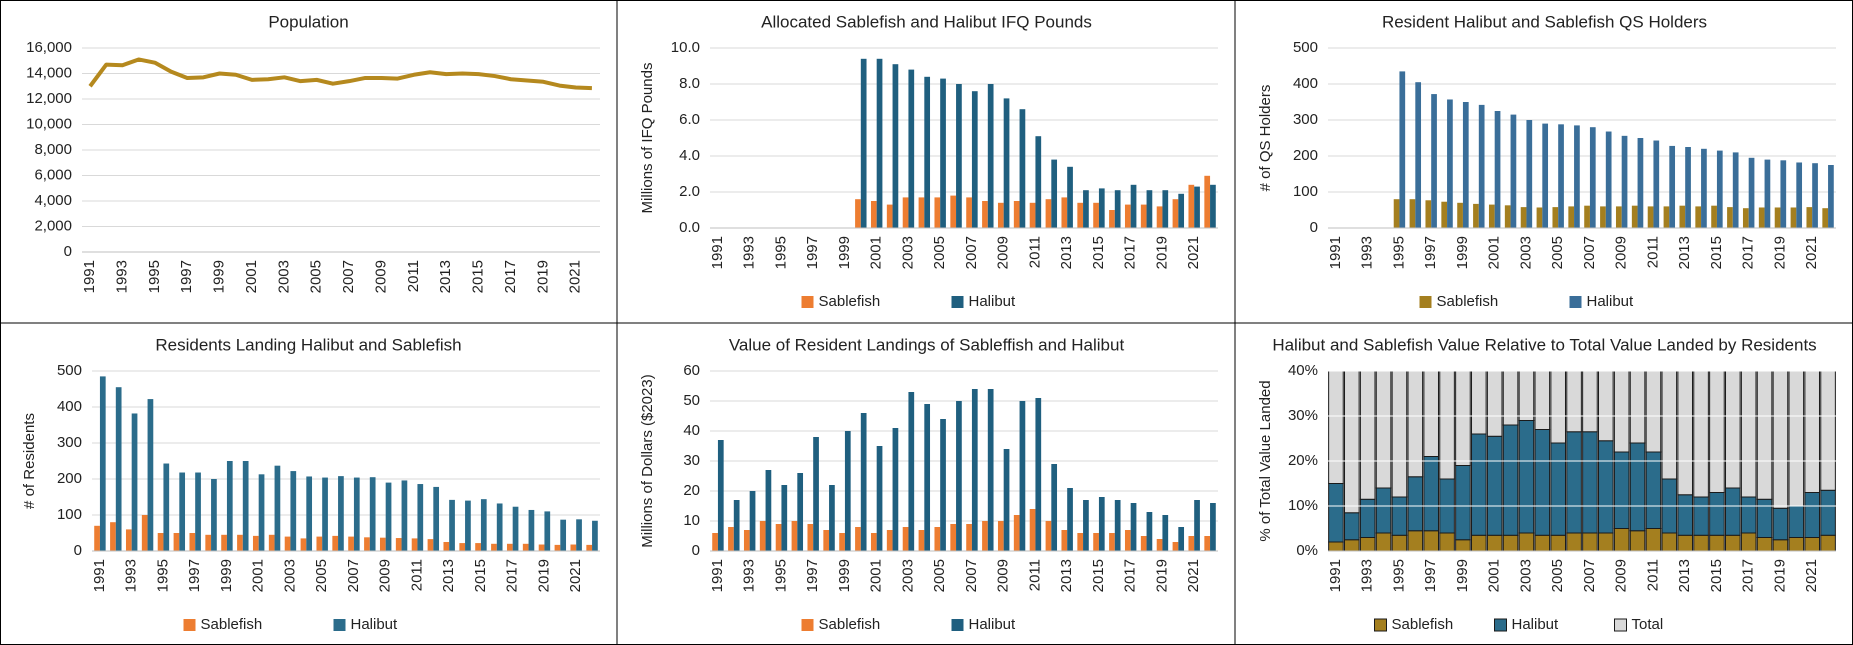  Describe the element at coordinates (717, 575) in the screenshot. I see `x-tick-label: 1991` at that location.